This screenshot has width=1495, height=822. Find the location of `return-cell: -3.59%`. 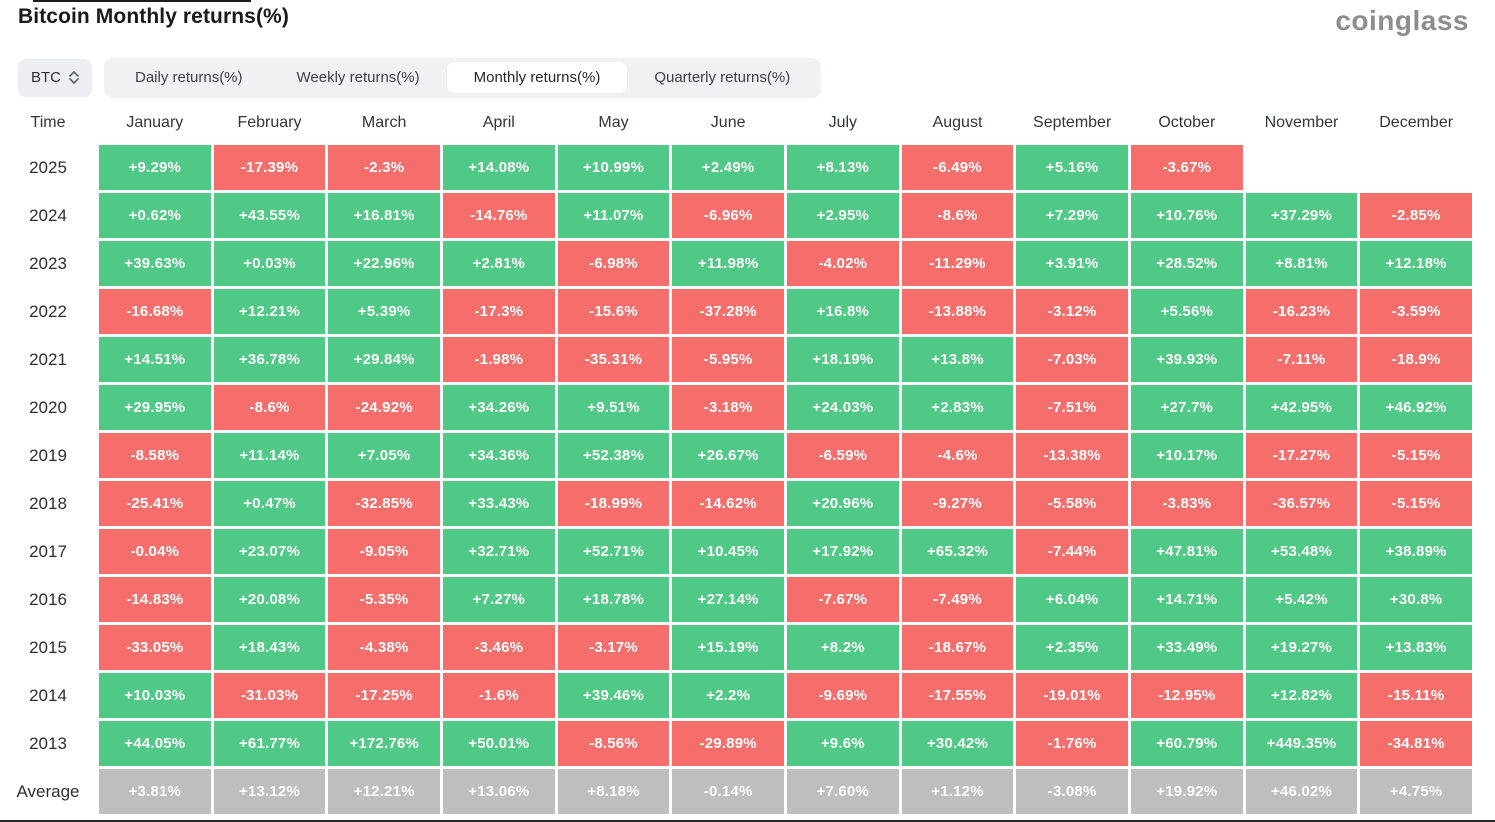

return-cell: -3.59% is located at coordinates (1416, 311).